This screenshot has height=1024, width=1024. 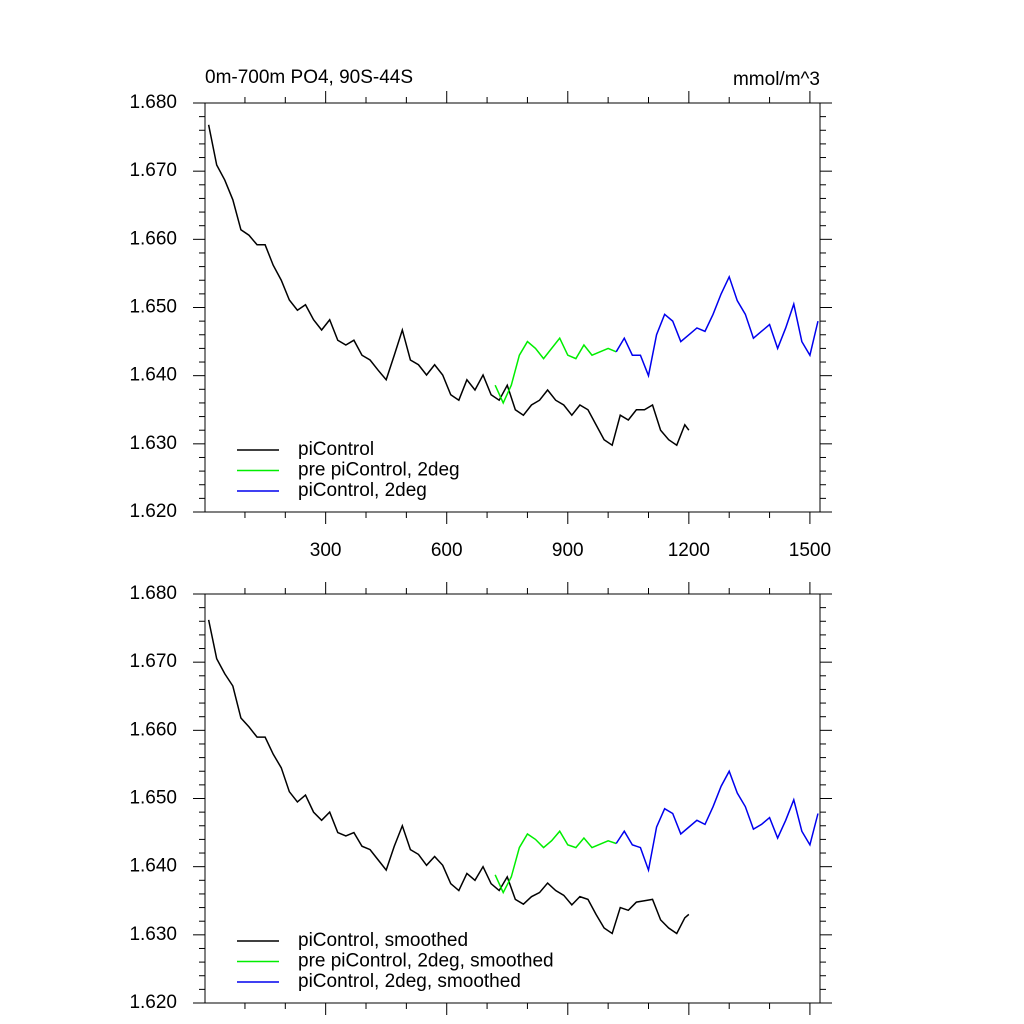 I want to click on x-tick-label: 600, so click(x=447, y=550).